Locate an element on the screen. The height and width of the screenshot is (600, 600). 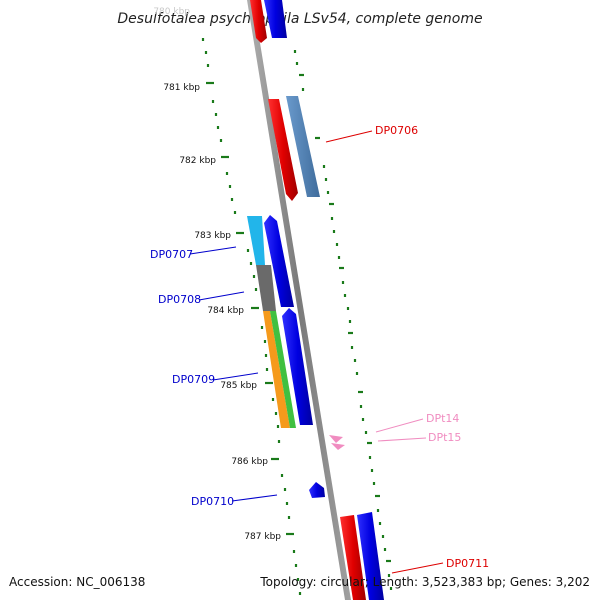
gene-steel is located at coordinates (303, 146).